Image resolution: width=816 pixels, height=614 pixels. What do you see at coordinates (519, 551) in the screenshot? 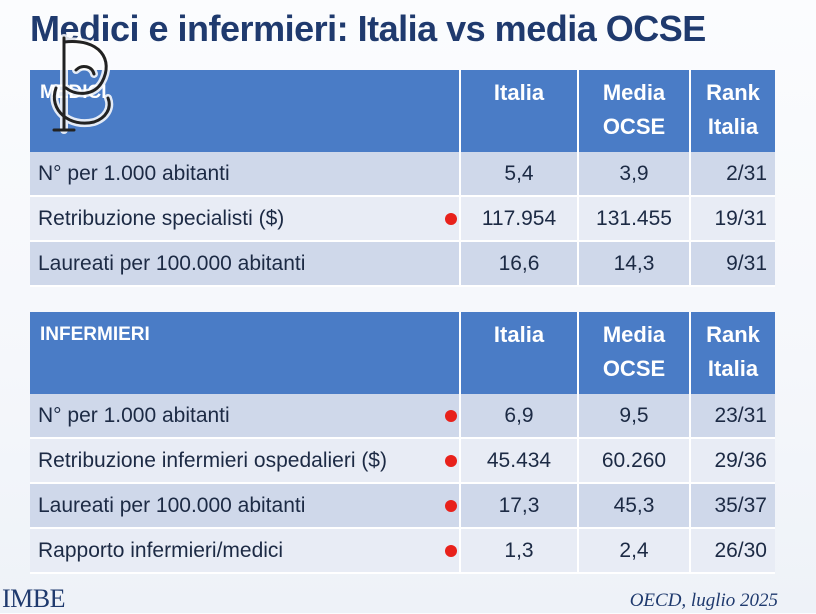
I see `value-italia: 1,3` at bounding box center [519, 551].